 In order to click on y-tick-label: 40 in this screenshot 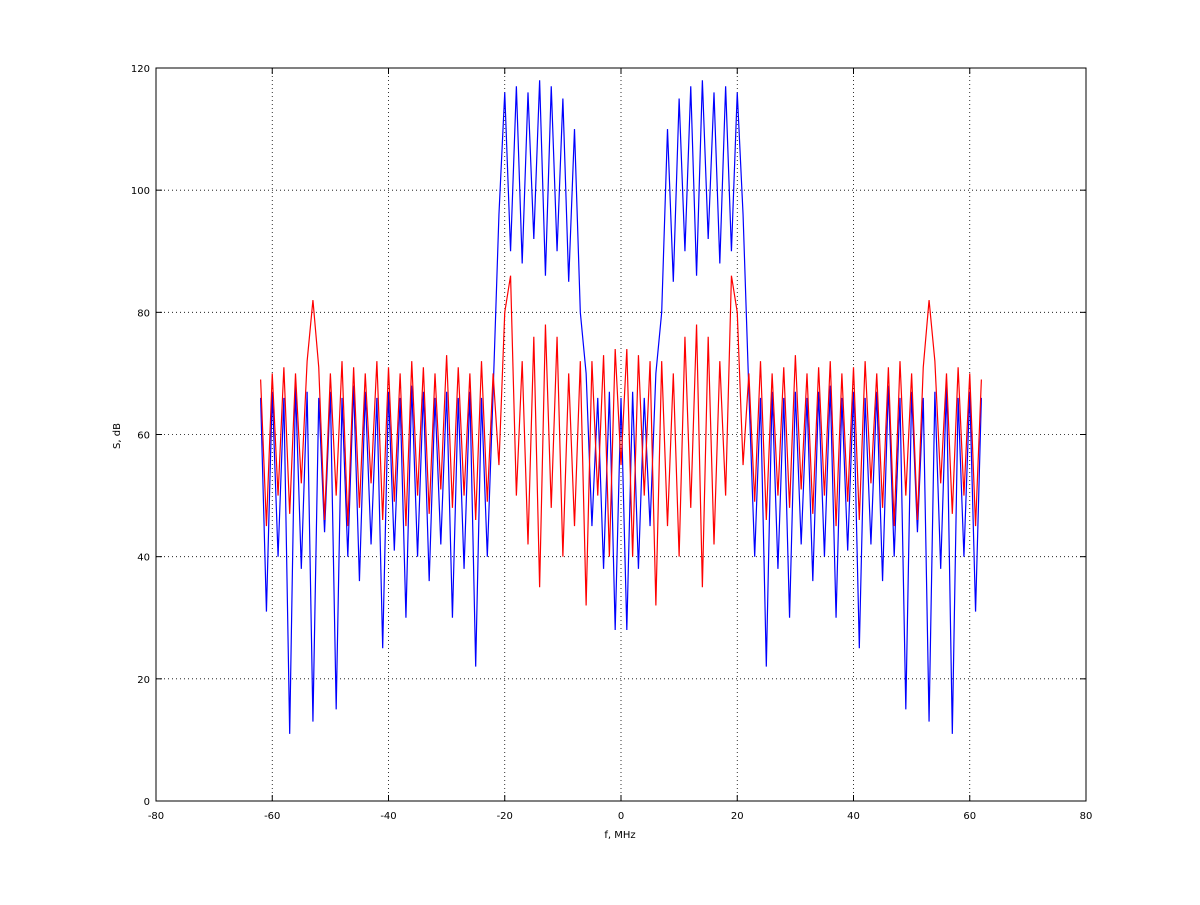, I will do `click(143, 558)`.